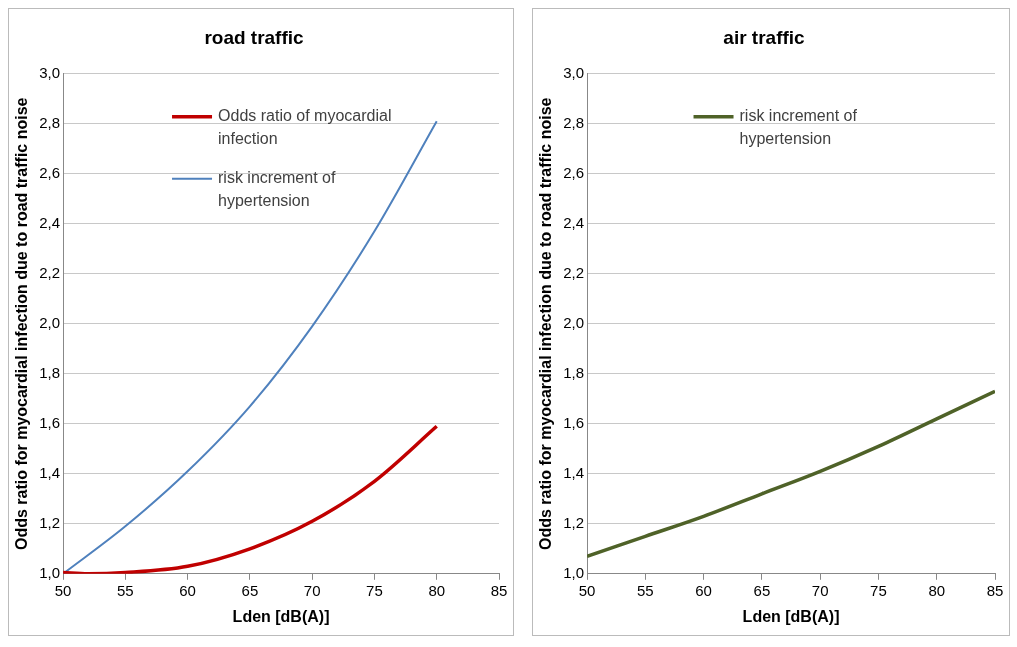 The width and height of the screenshot is (1017, 647). I want to click on chart-title: road traffic, so click(254, 37).